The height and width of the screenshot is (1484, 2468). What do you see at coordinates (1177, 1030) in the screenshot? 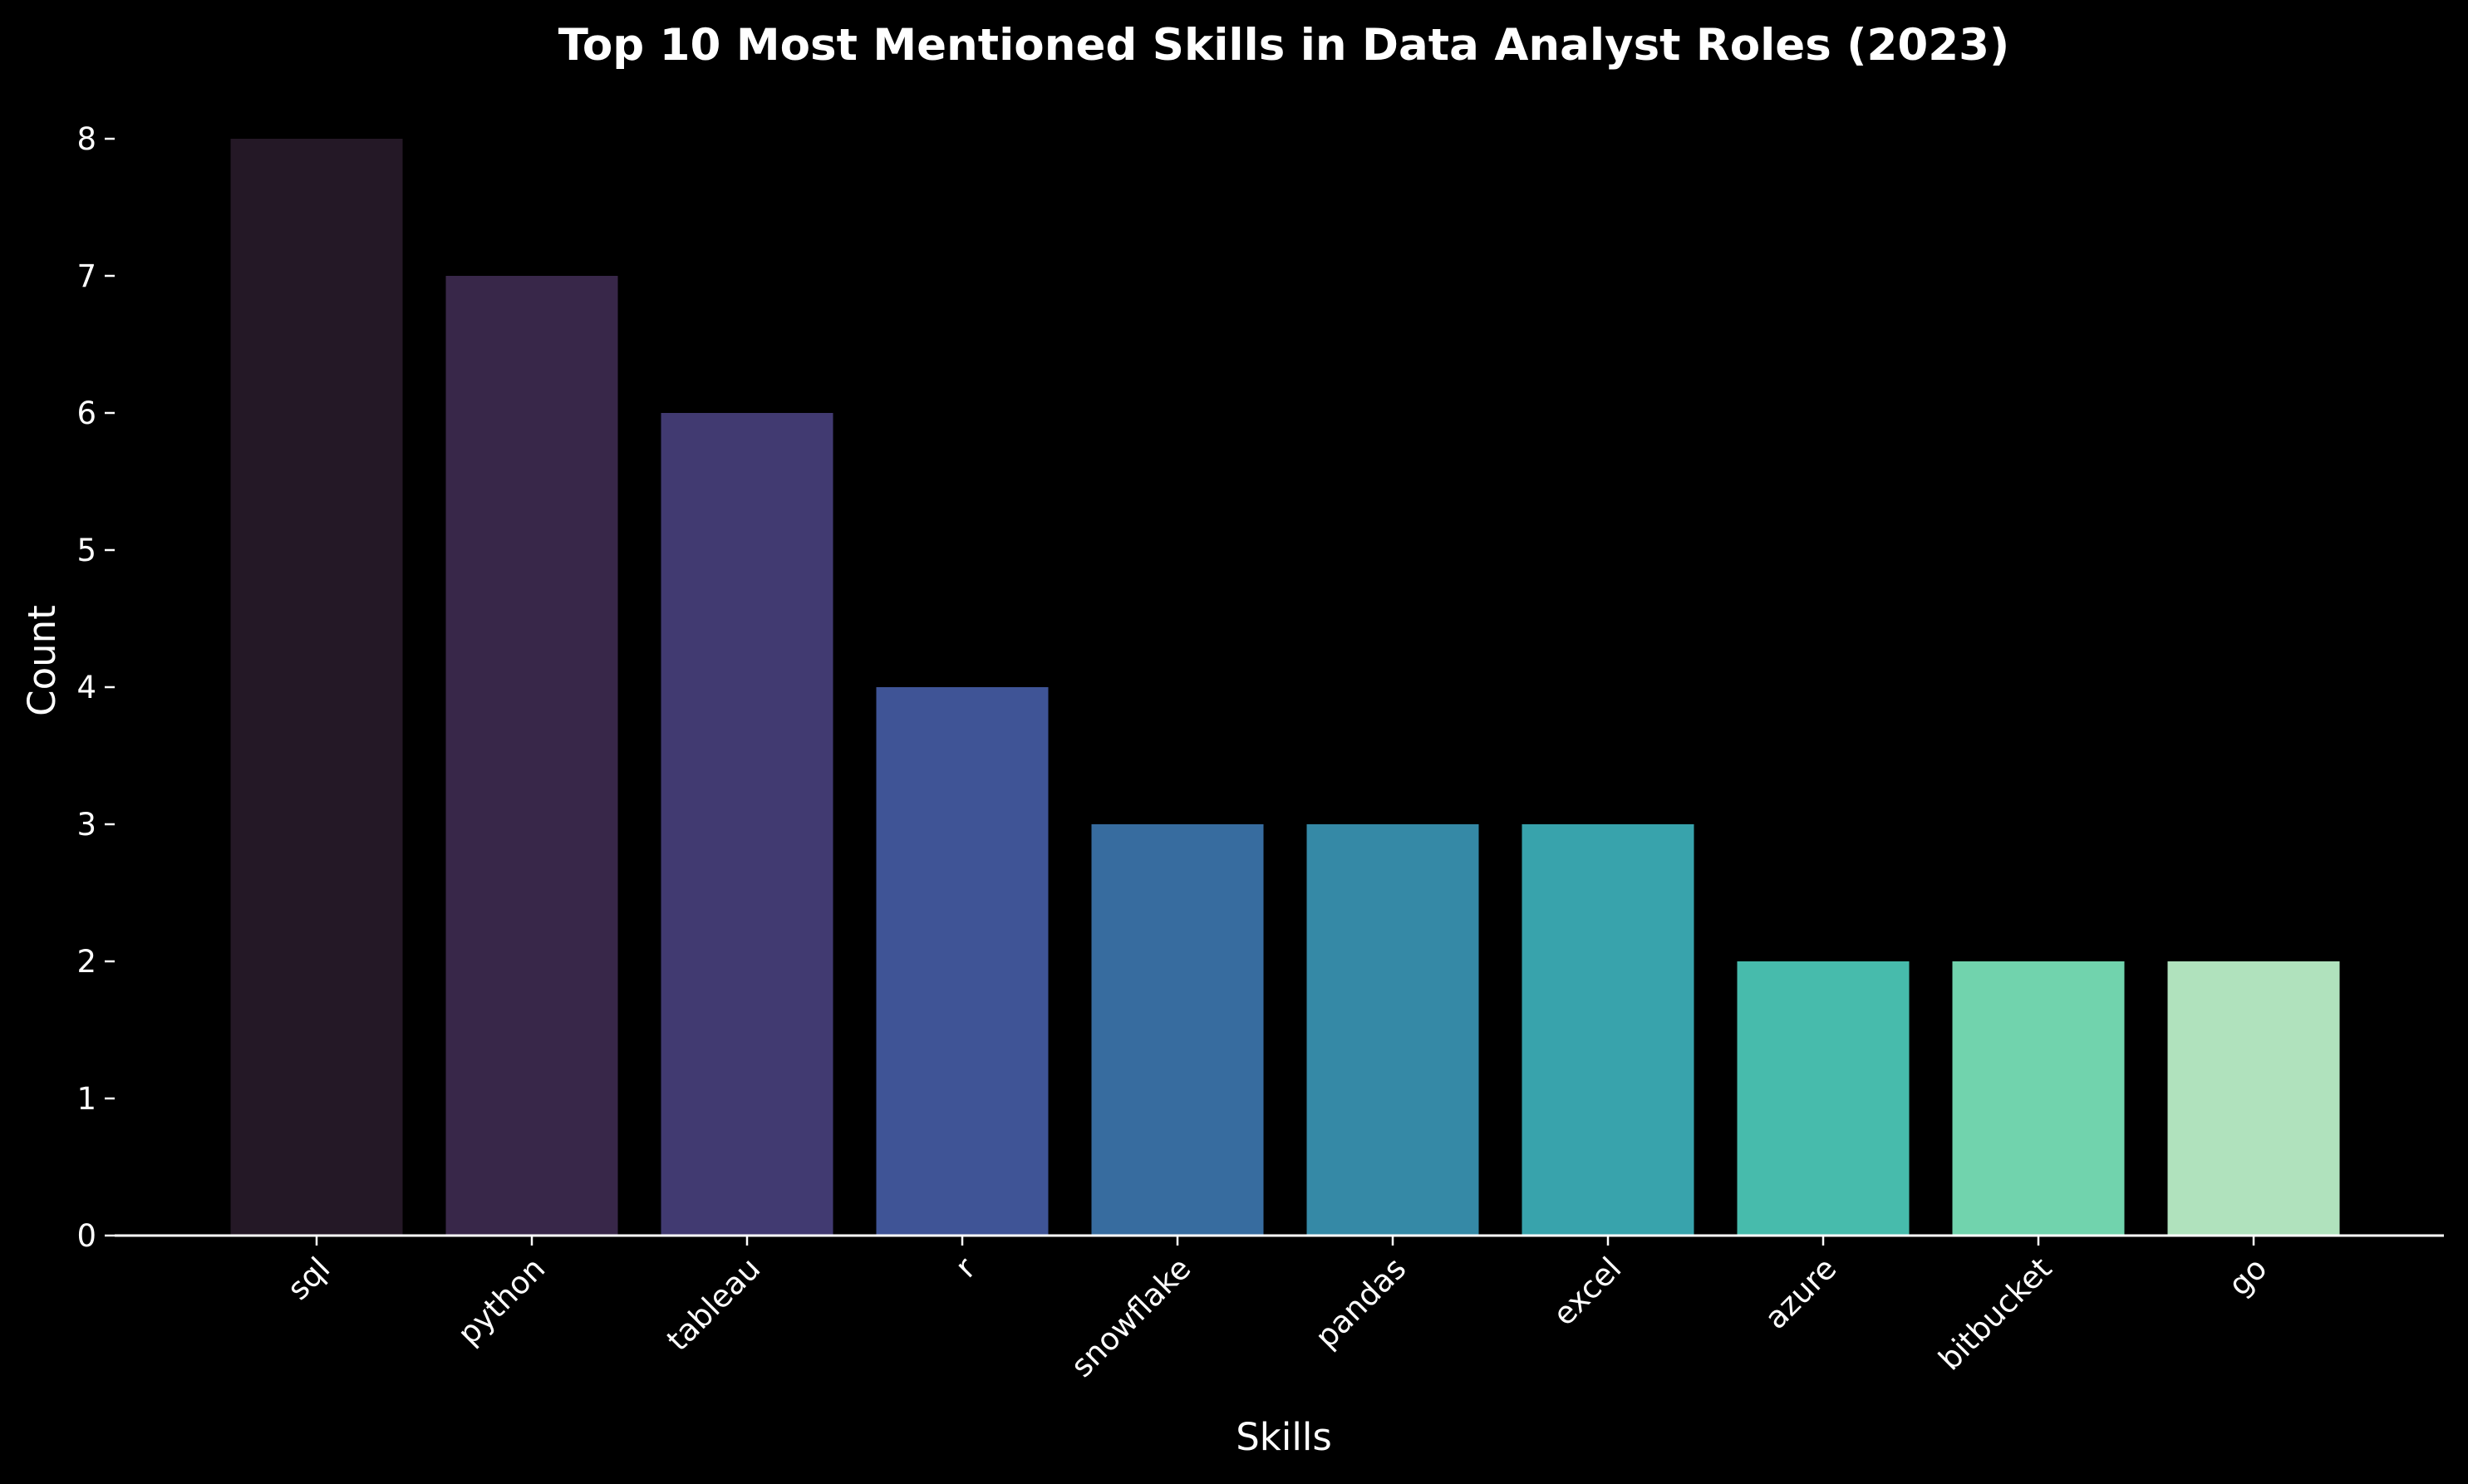
I see `bar-snowflake` at bounding box center [1177, 1030].